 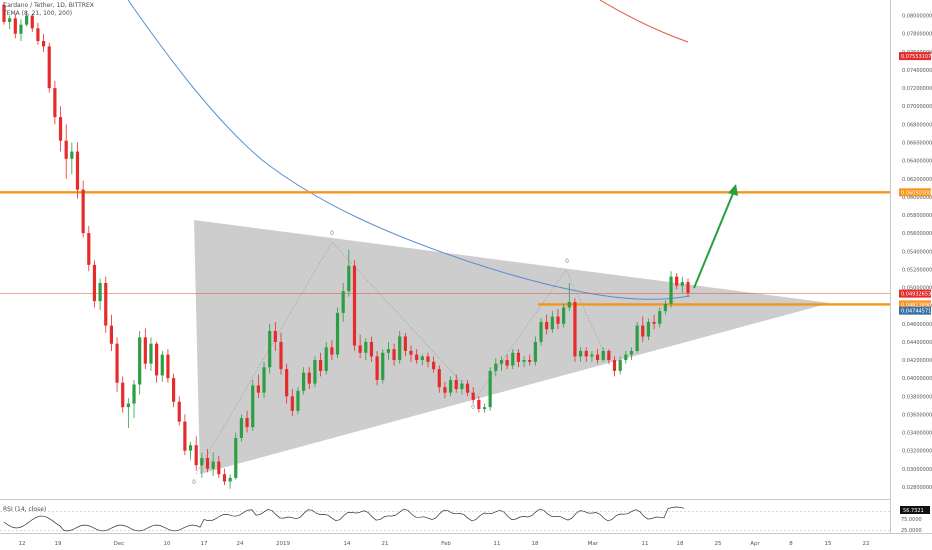 What do you see at coordinates (915, 304) in the screenshot?
I see `tag-resistance-low: 0.04813890` at bounding box center [915, 304].